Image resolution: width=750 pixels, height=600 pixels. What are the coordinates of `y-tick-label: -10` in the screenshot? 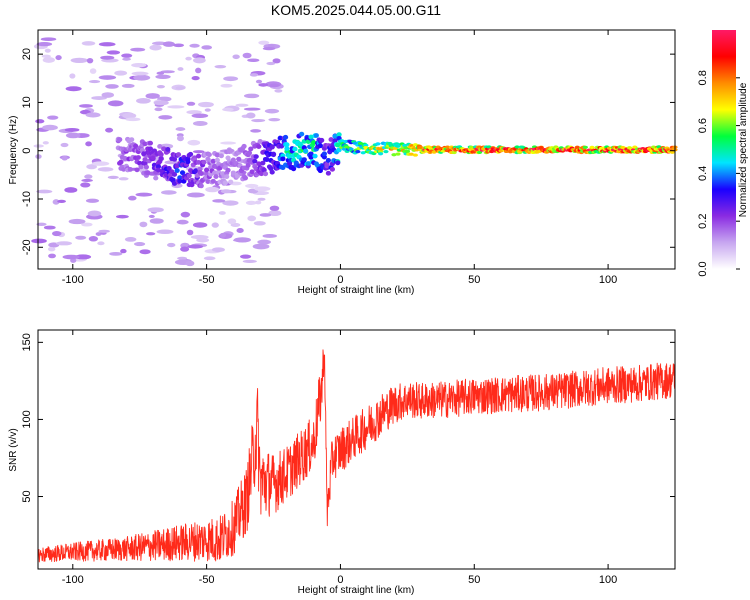 It's located at (27, 199).